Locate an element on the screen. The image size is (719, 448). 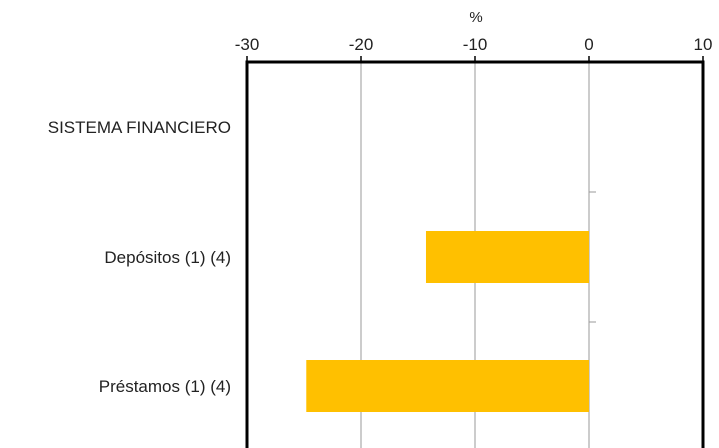
category-label: SISTEMA FINANCIERO is located at coordinates (139, 127).